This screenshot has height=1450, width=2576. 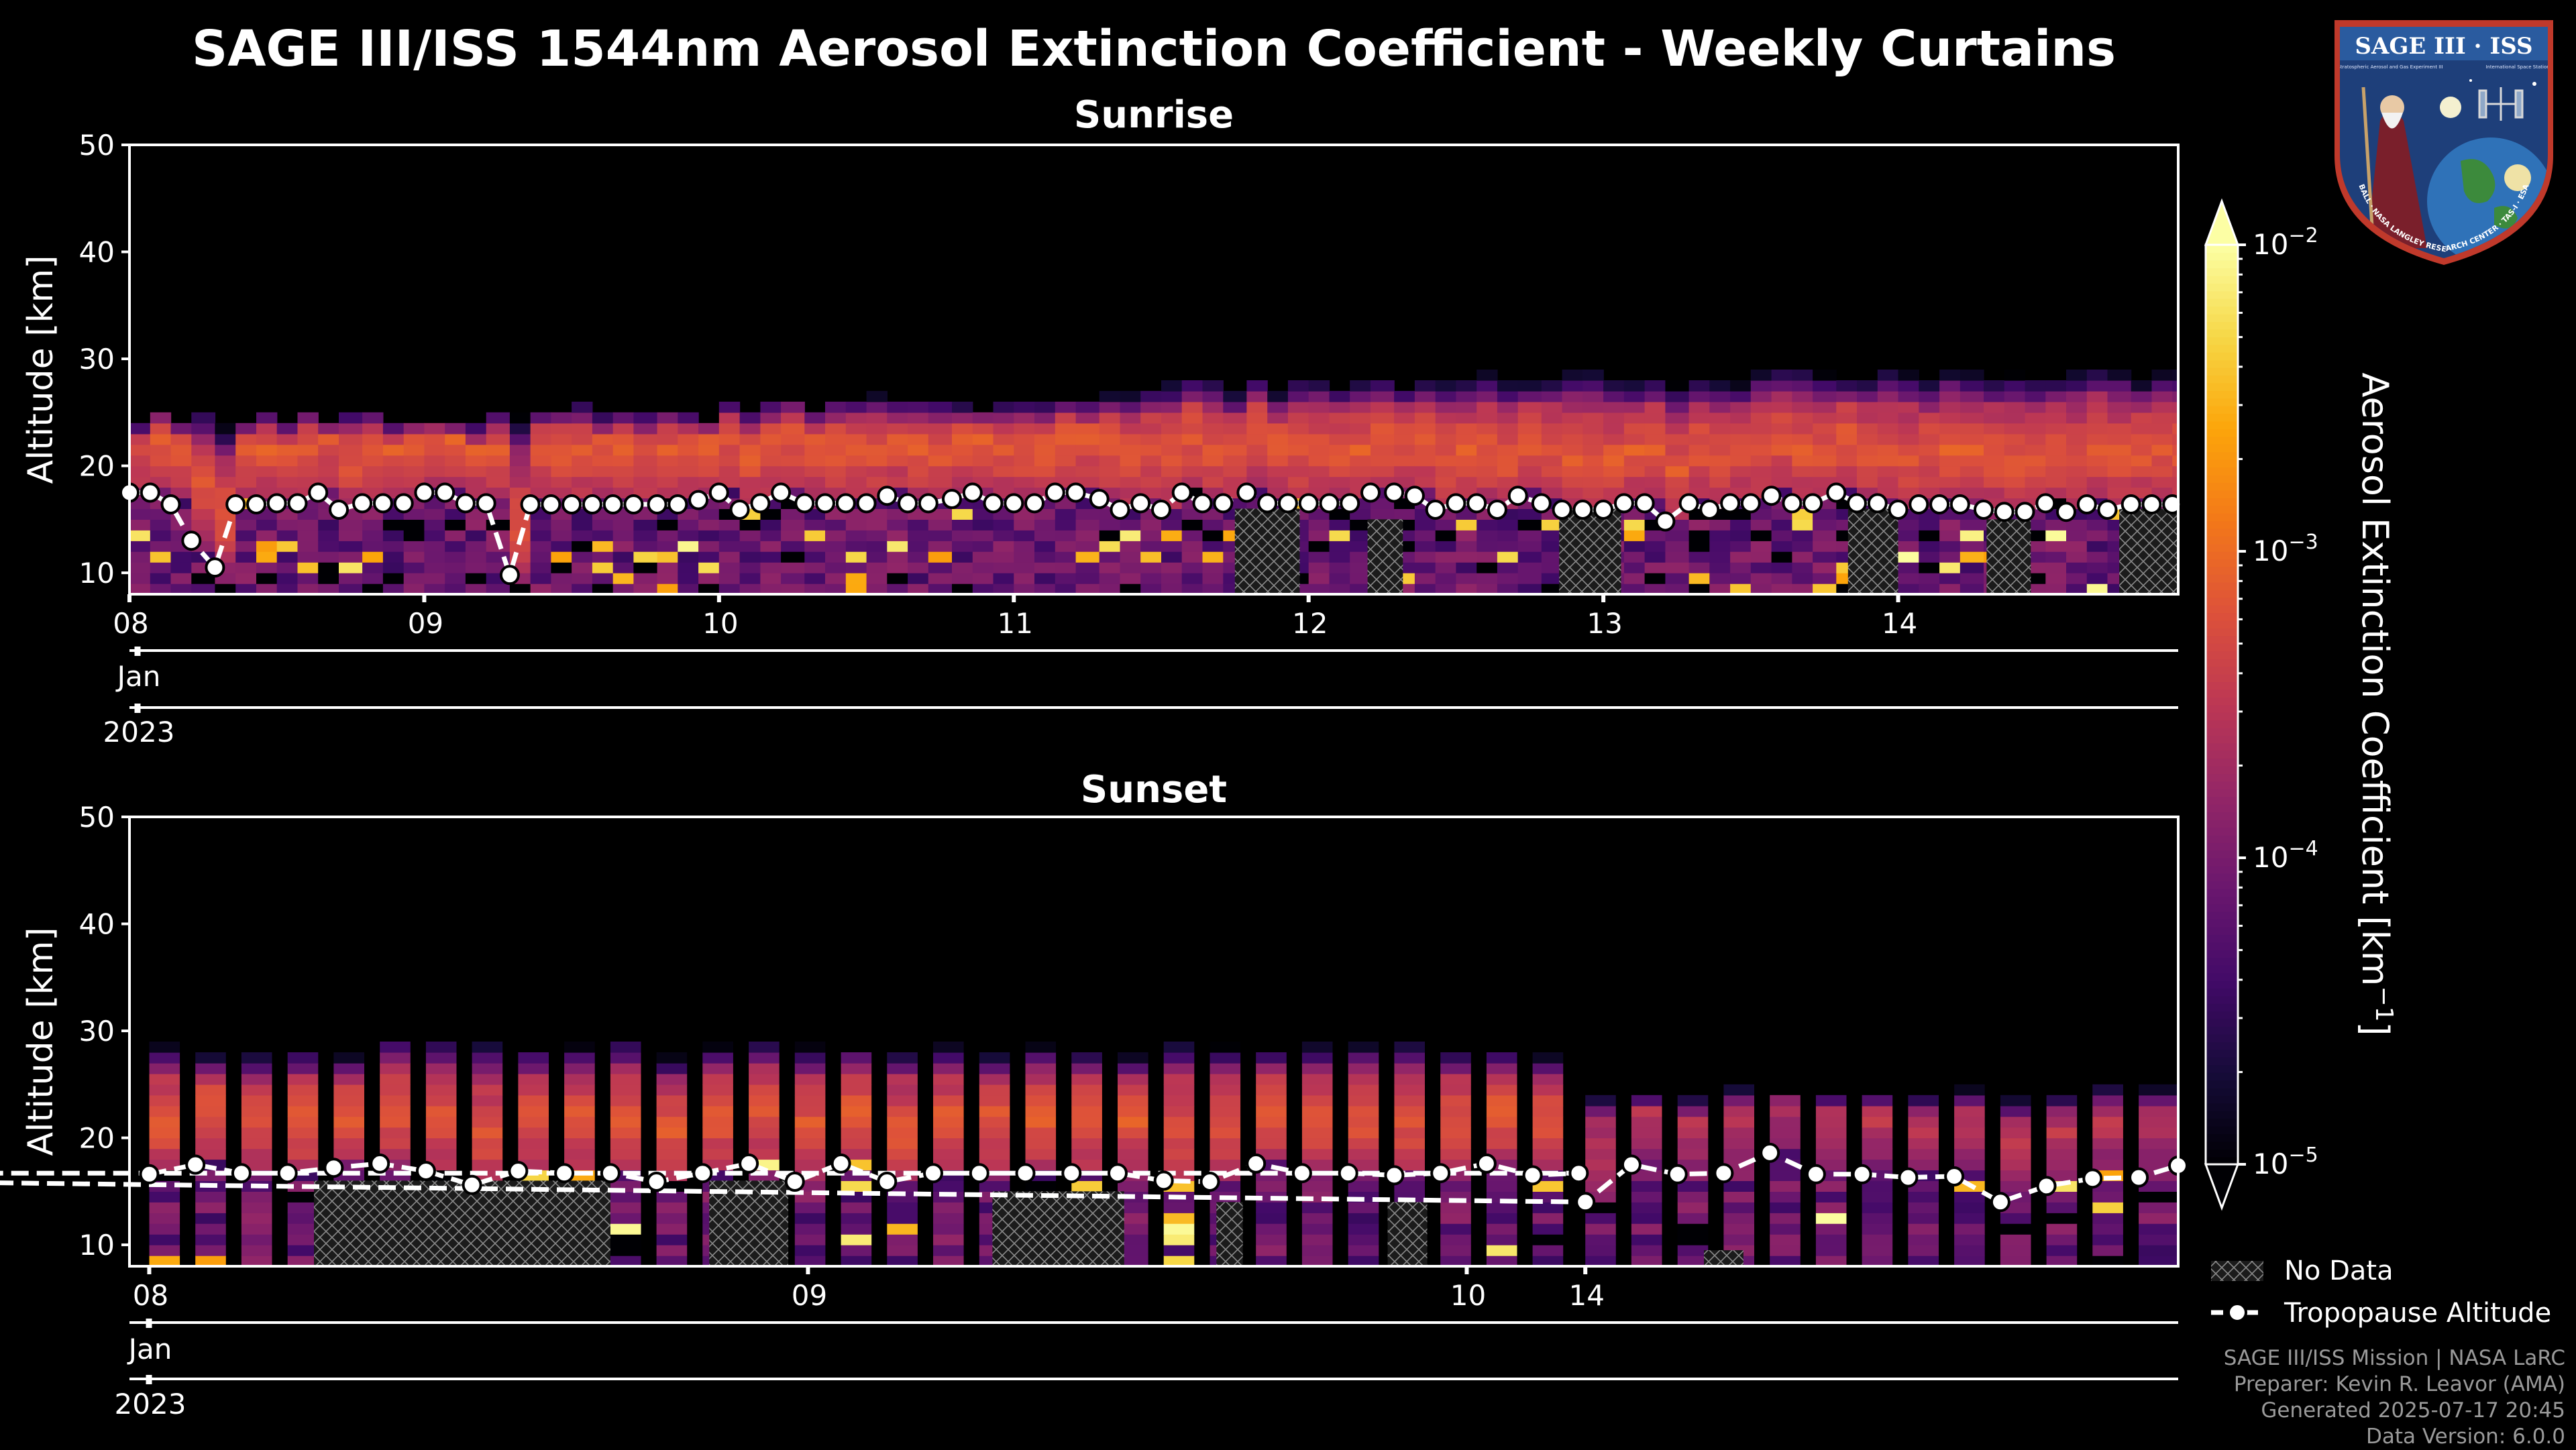 I want to click on sunrise-tropopause-point, so click(x=739, y=510).